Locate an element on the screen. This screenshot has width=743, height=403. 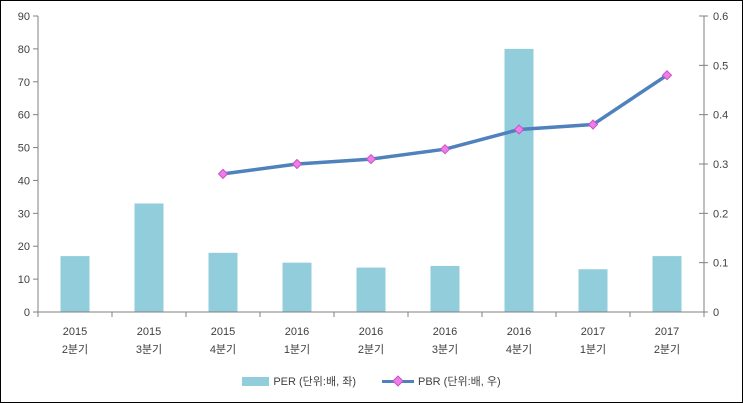
left-axis-tick-label: 80 is located at coordinates (24, 50).